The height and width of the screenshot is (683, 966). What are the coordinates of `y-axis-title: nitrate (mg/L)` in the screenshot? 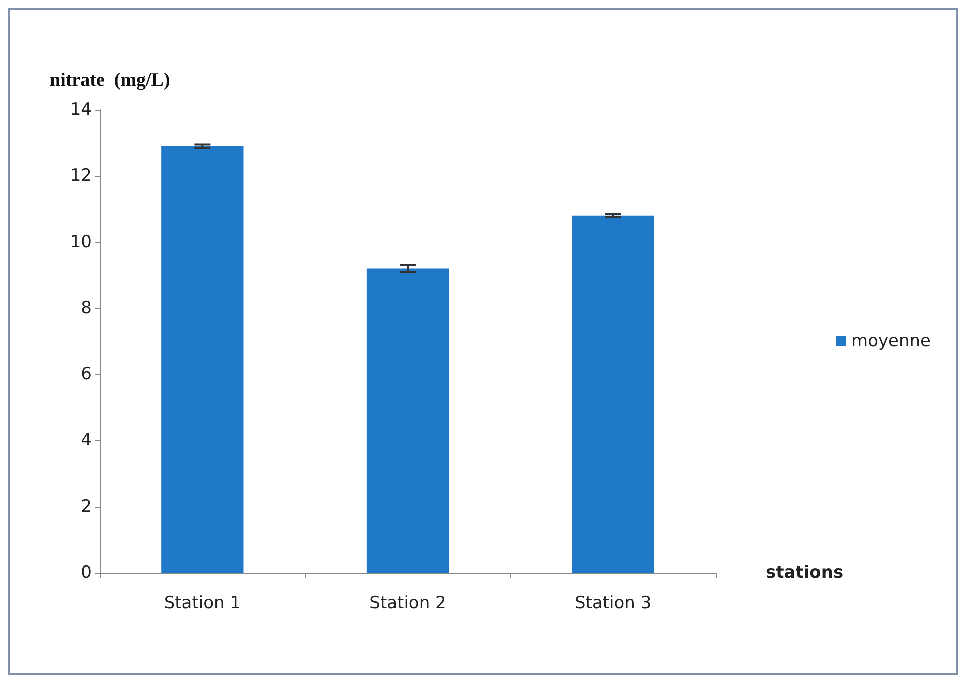 It's located at (110, 80).